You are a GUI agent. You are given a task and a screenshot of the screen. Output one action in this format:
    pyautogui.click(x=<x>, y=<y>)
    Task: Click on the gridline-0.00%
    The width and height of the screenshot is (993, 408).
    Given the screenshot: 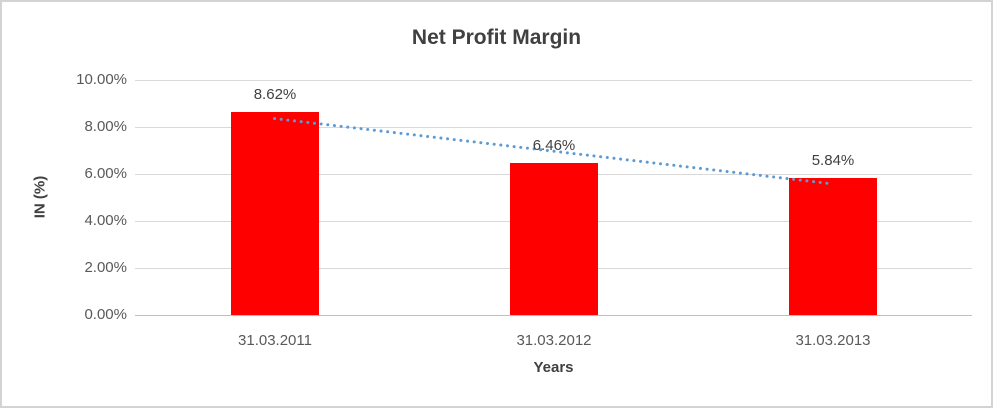 What is the action you would take?
    pyautogui.click(x=553, y=315)
    